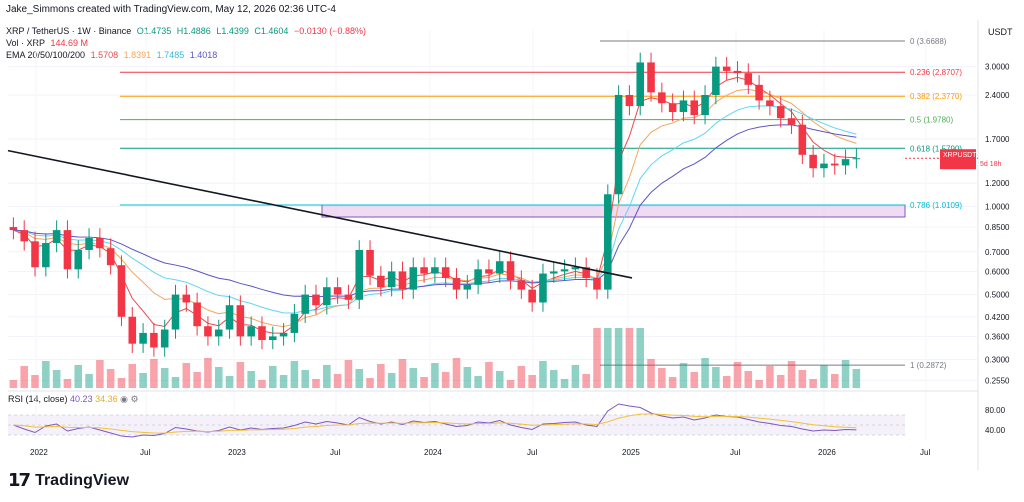 This screenshot has height=502, width=1024. Describe the element at coordinates (997, 252) in the screenshot. I see `price-tick-label: 0.7000` at that location.